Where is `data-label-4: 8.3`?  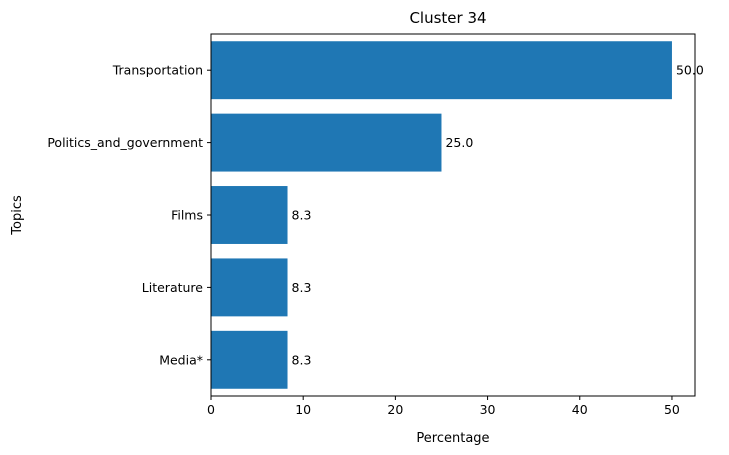
data-label-4: 8.3 is located at coordinates (302, 359).